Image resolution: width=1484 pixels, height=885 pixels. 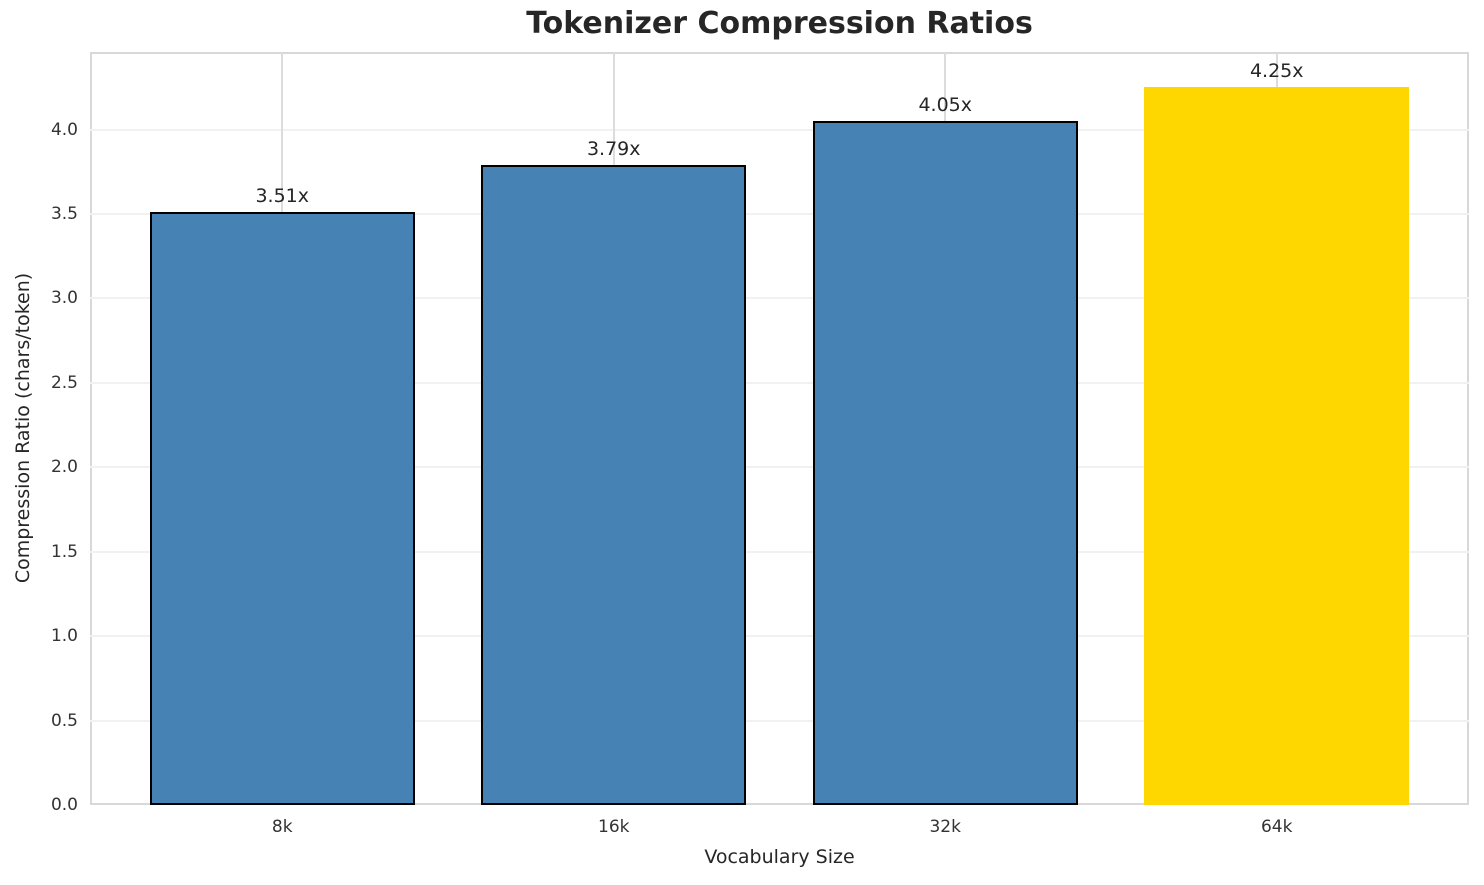 What do you see at coordinates (282, 827) in the screenshot?
I see `x-tick-label: 8k` at bounding box center [282, 827].